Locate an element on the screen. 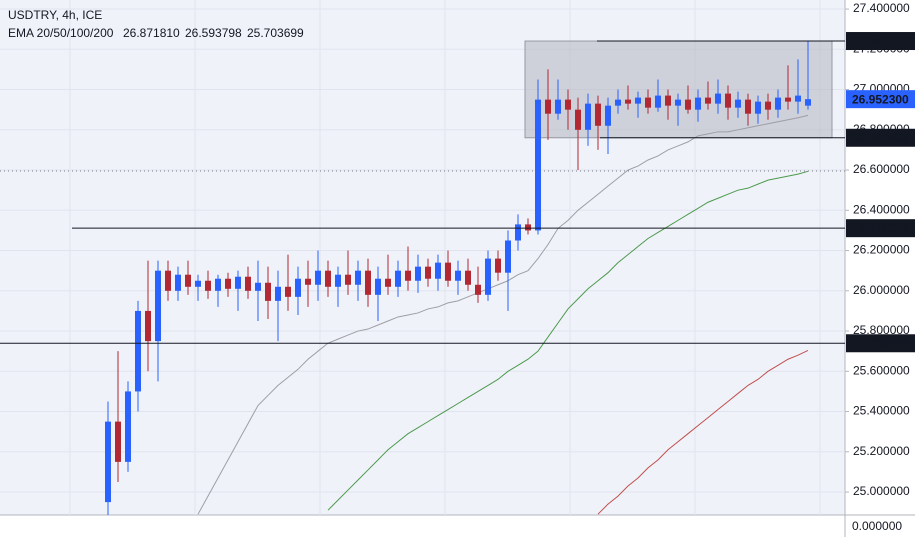 This screenshot has width=915, height=537. last-price-tag is located at coordinates (880, 99).